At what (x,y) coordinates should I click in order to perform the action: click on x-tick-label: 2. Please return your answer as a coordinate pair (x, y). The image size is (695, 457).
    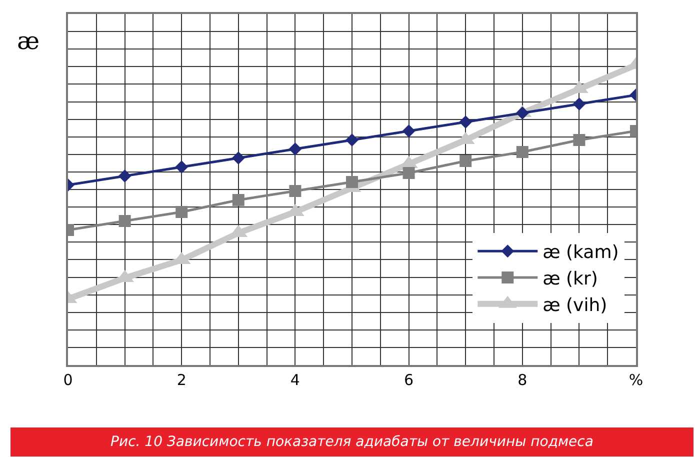
    Looking at the image, I should click on (181, 380).